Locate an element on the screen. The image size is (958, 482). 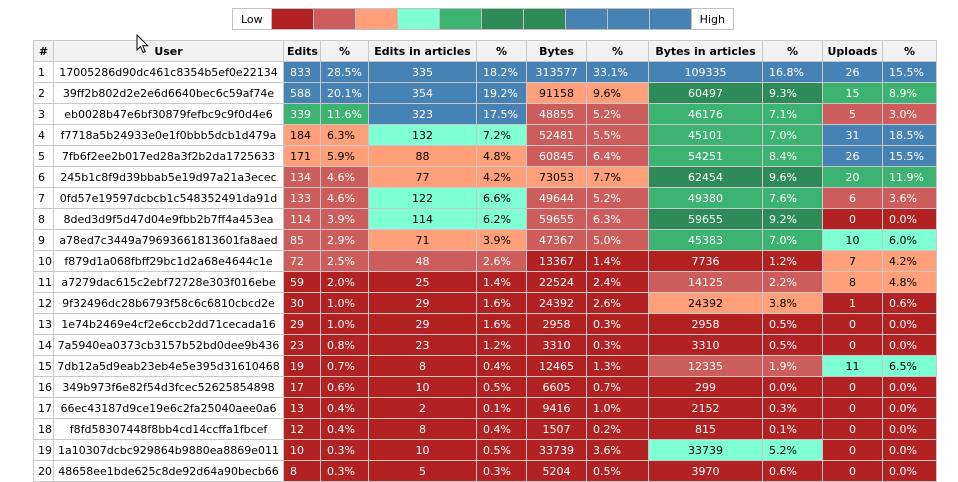
header-bytes: Bytes is located at coordinates (556, 51).